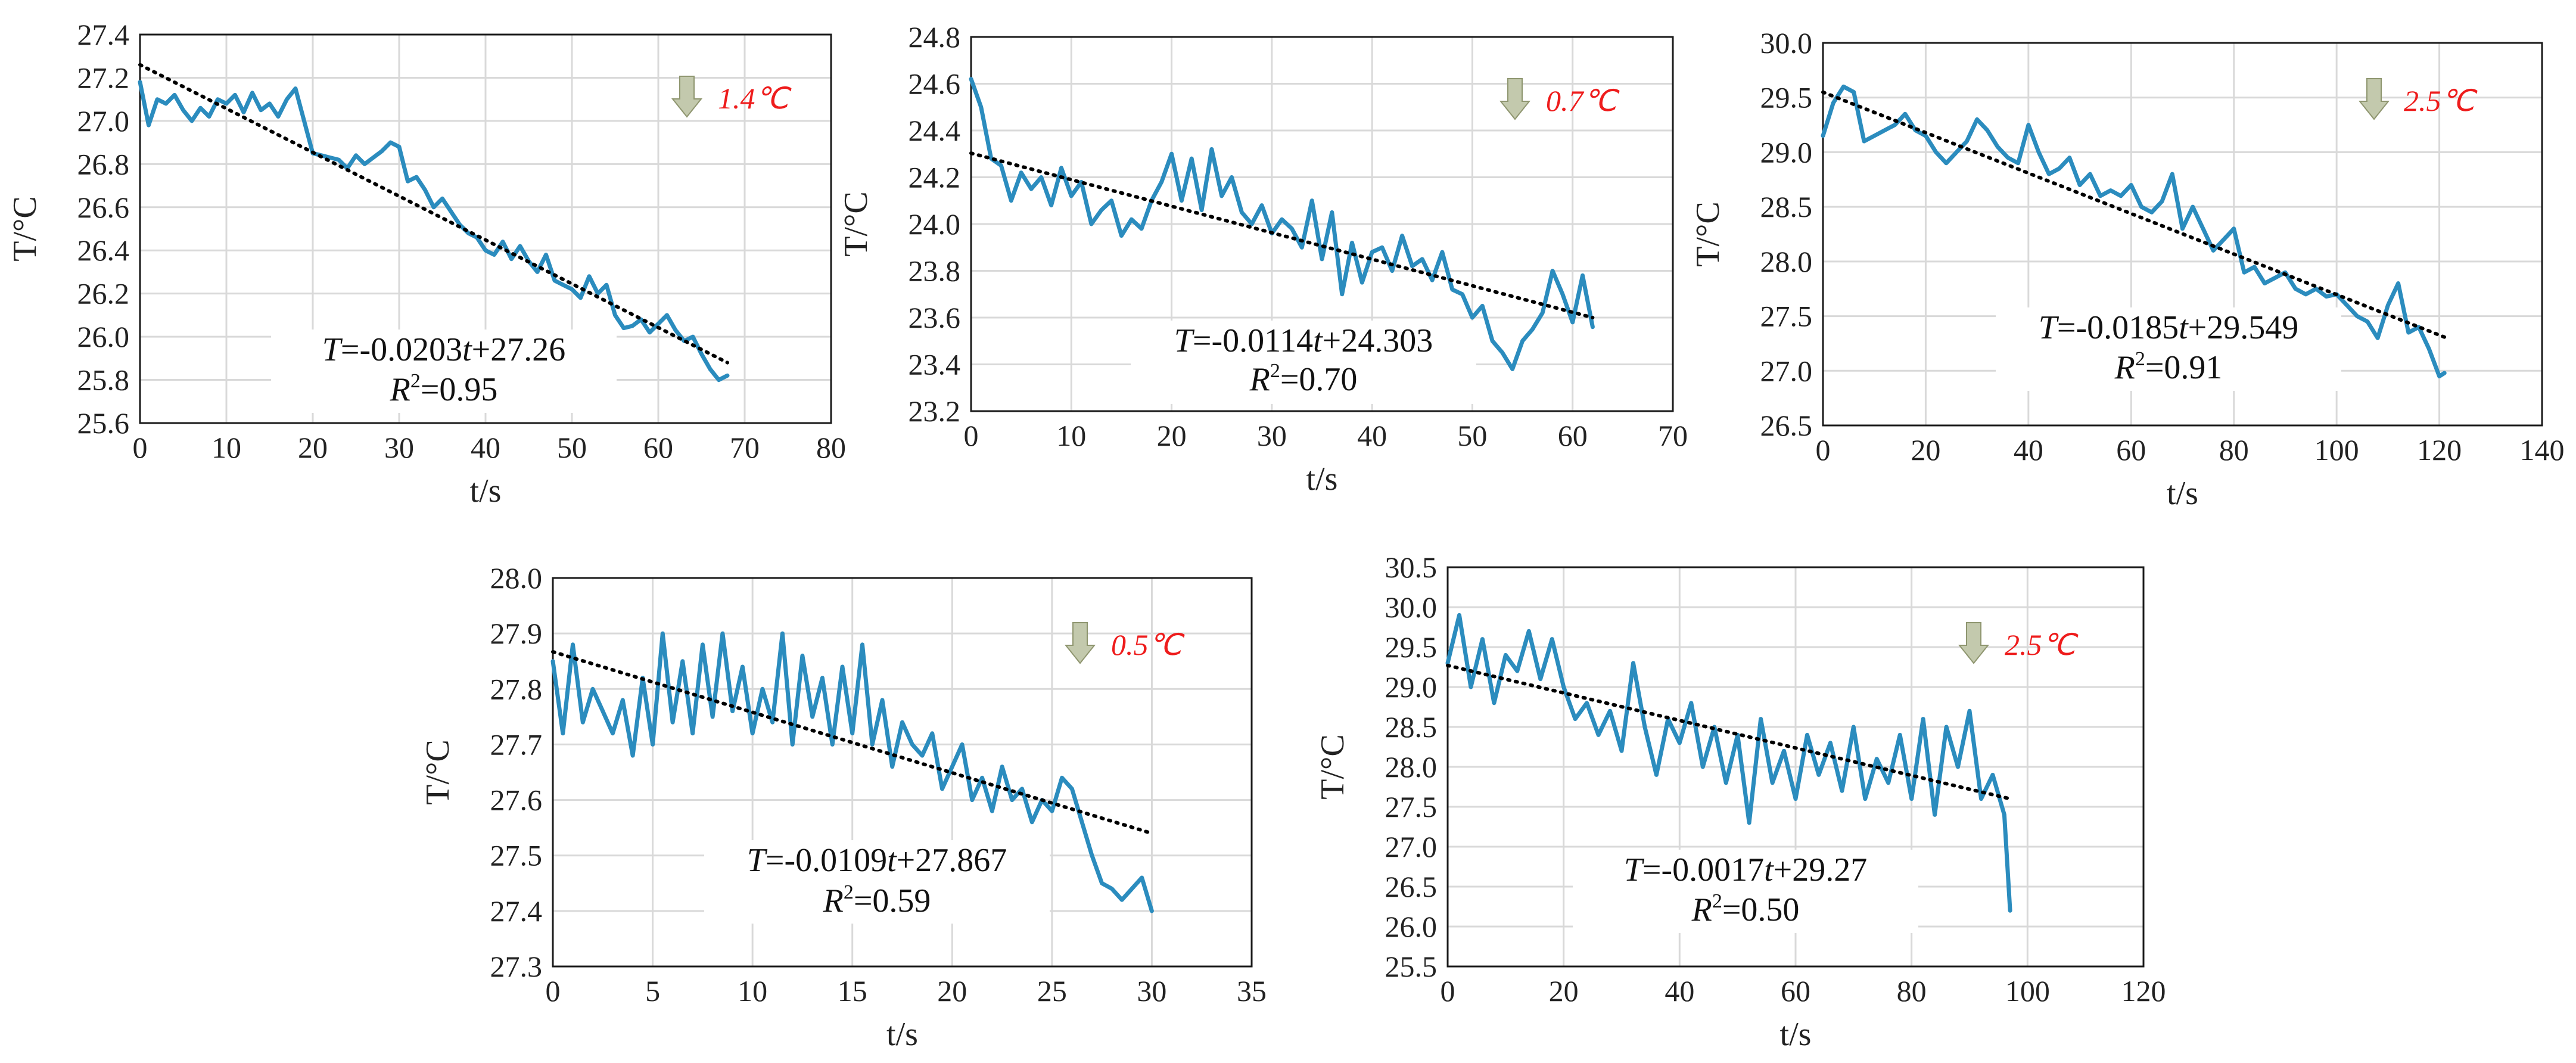 The height and width of the screenshot is (1063, 2576). What do you see at coordinates (935, 37) in the screenshot?
I see `y-tick-label: 24.8` at bounding box center [935, 37].